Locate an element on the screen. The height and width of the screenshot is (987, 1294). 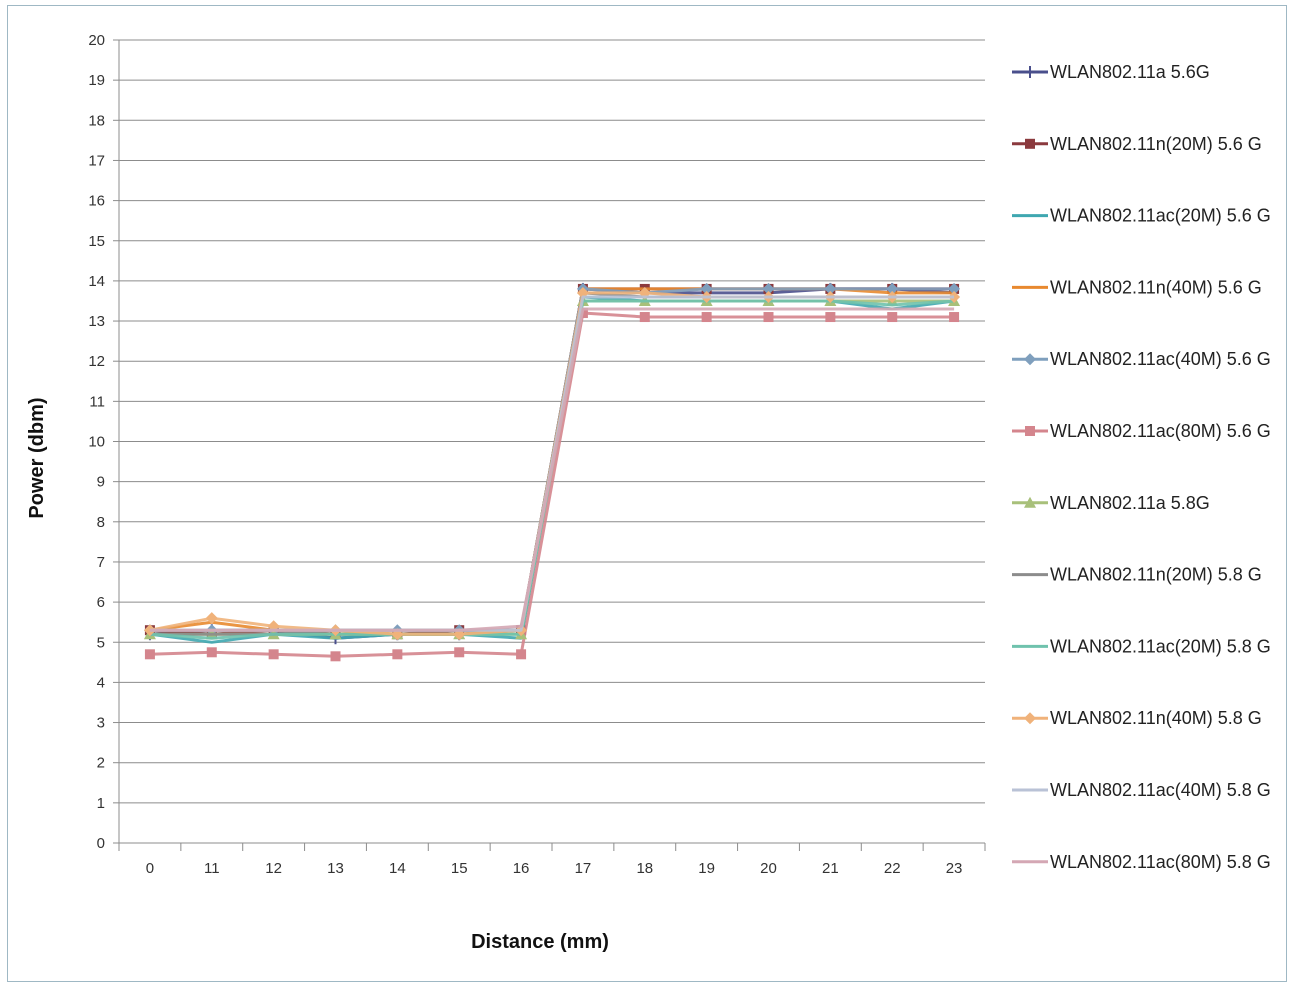
legend-label: WLAN802.11n(40M) 5.6 G is located at coordinates (1156, 287).